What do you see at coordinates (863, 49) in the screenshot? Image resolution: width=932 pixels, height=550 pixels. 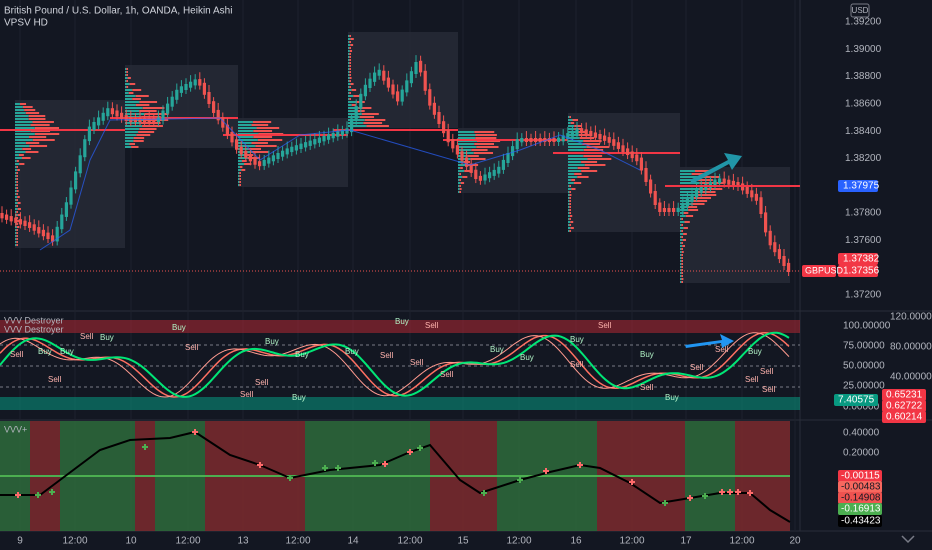 I see `price-tick-label: 1.39000` at bounding box center [863, 49].